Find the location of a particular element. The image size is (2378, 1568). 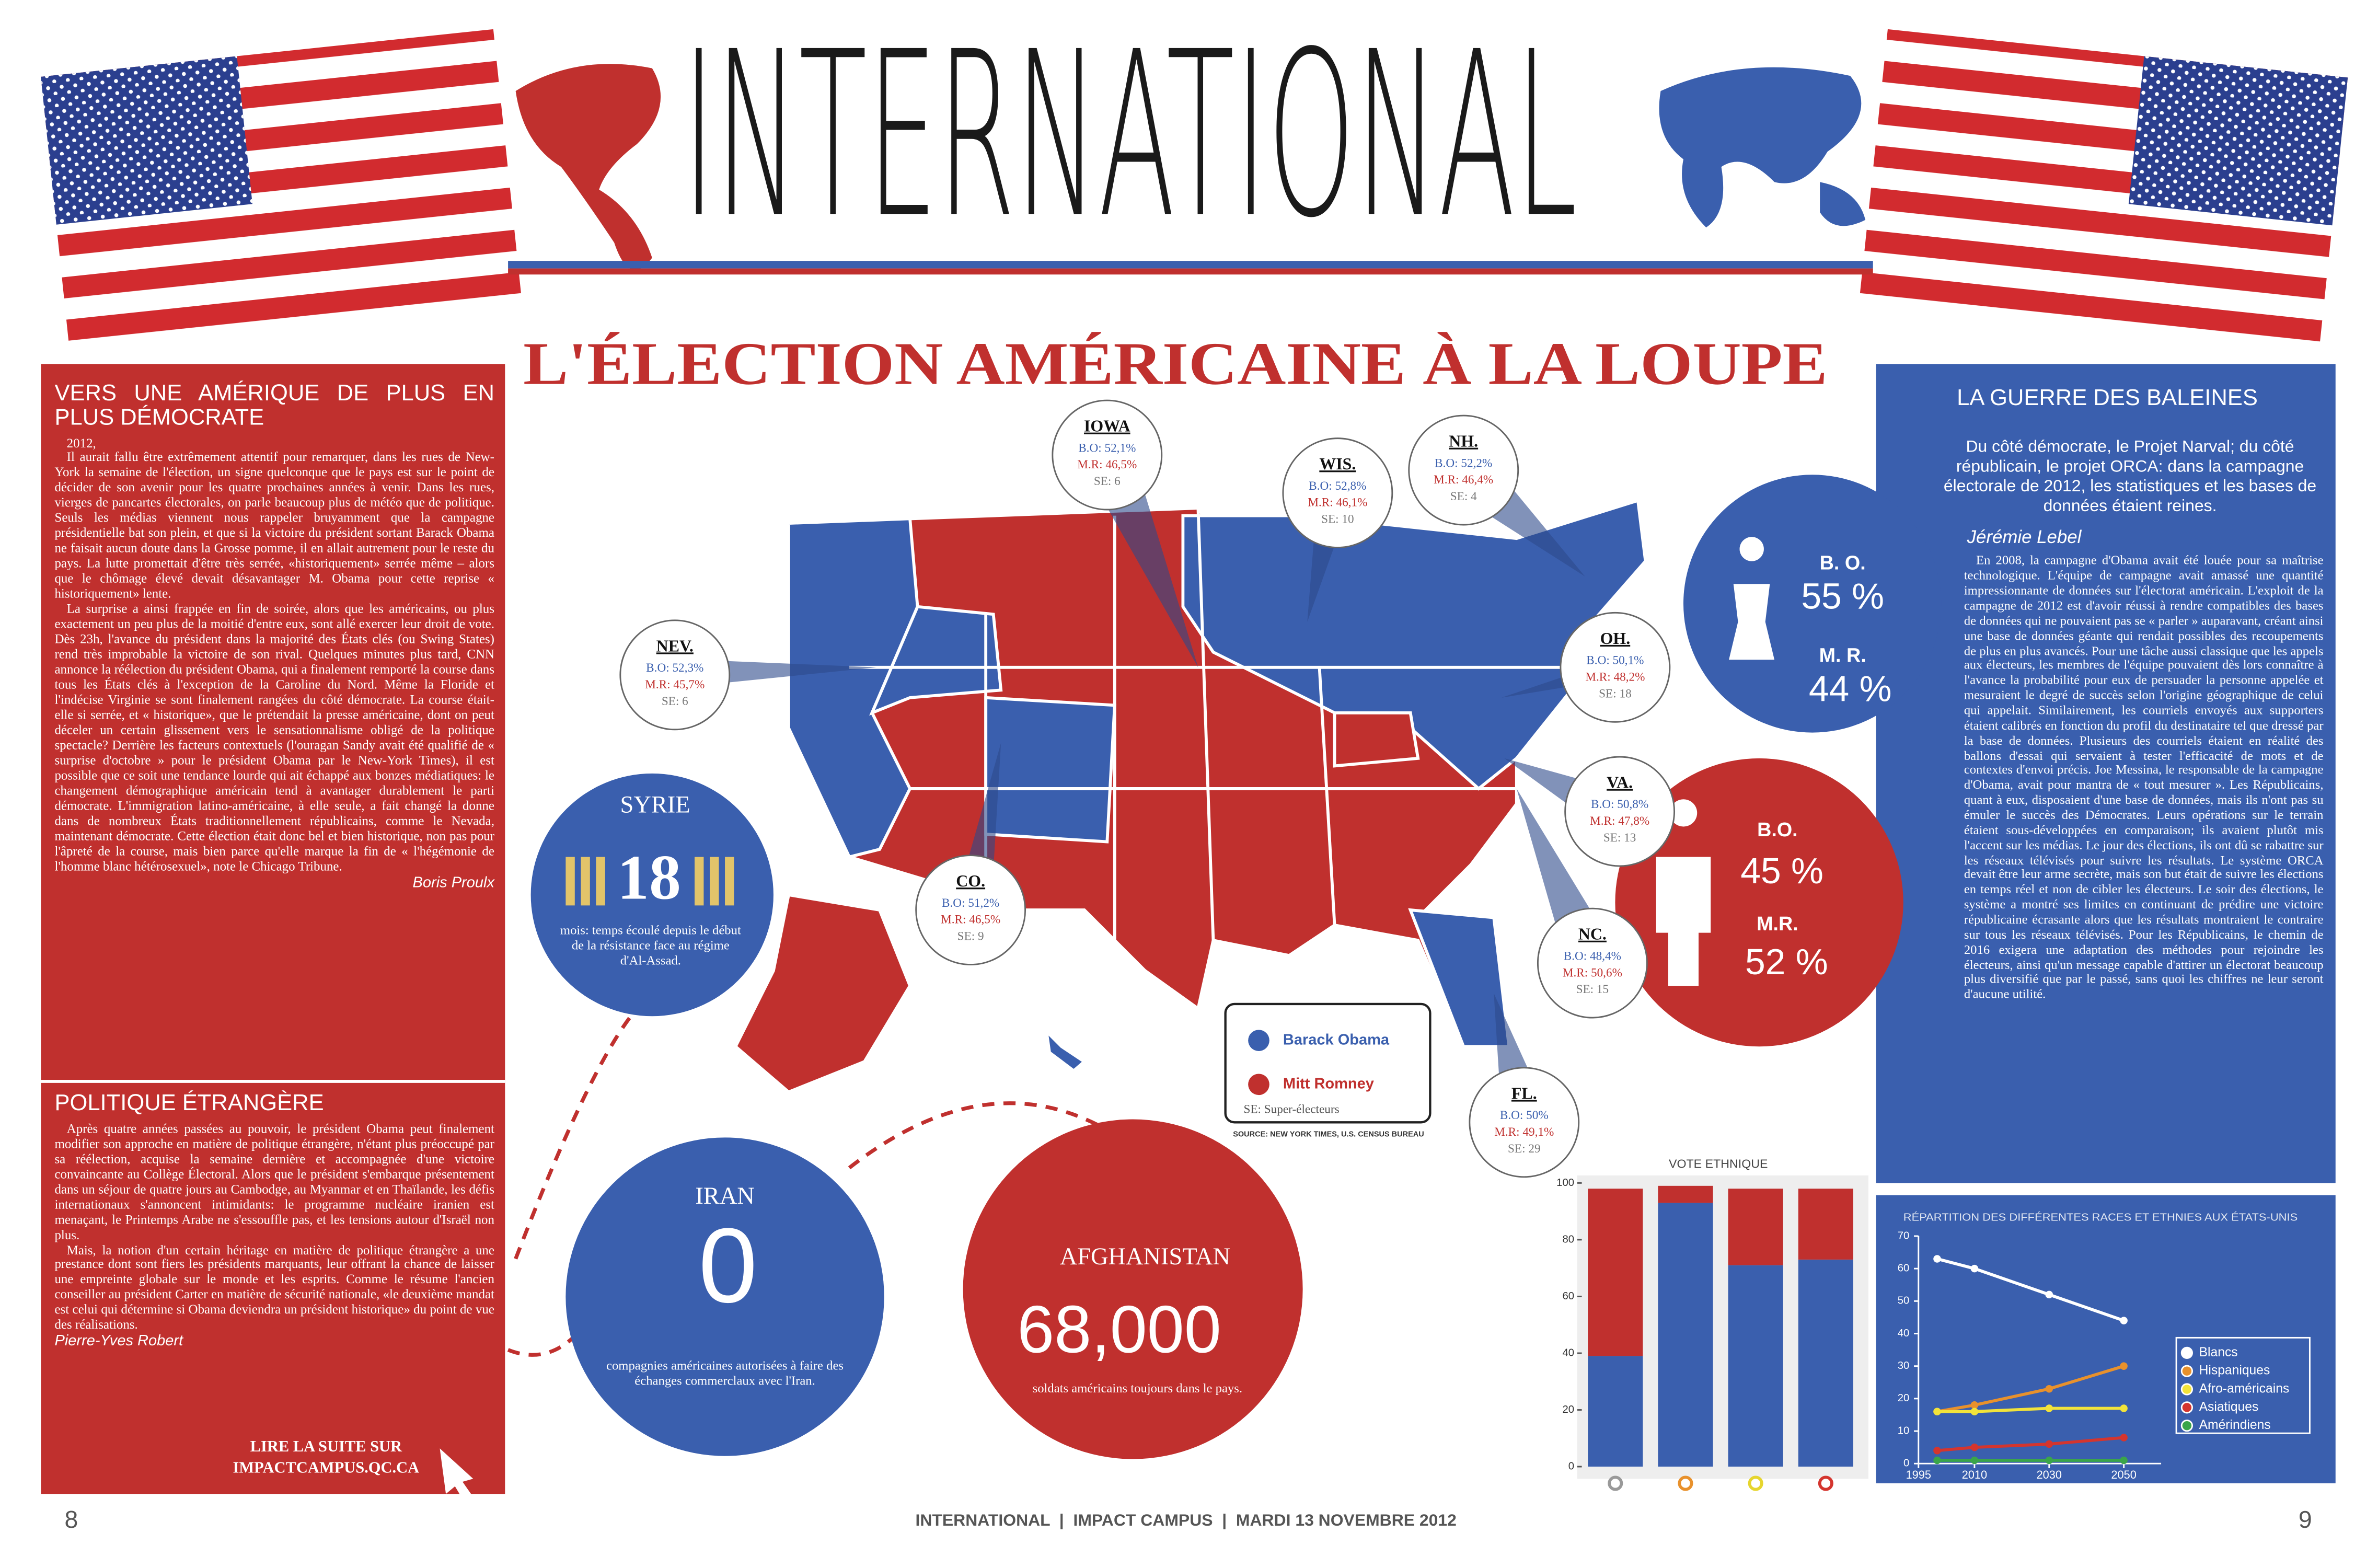

electors: SE: 29 is located at coordinates (1524, 1149).